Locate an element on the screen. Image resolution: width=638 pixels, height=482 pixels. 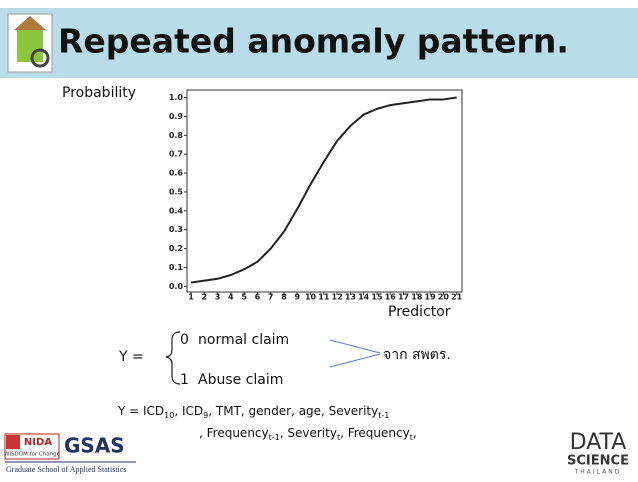
x-tick-label: 14 is located at coordinates (364, 297).